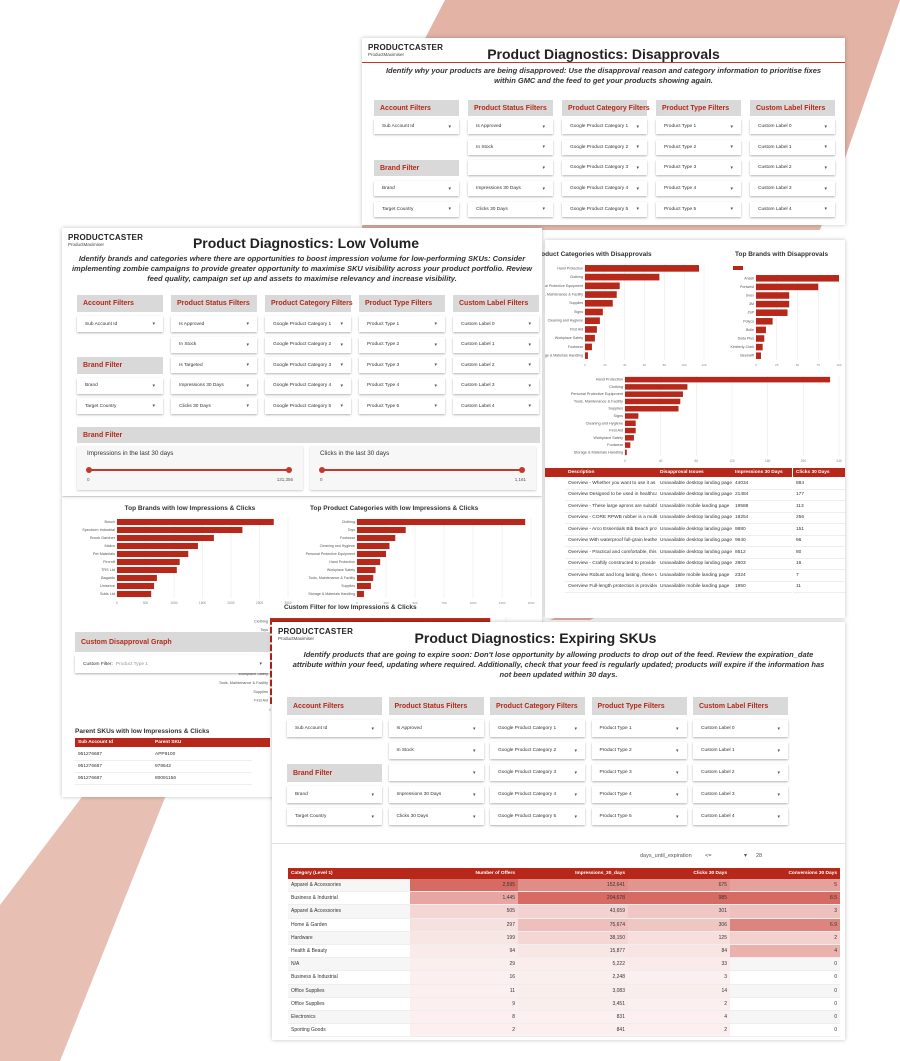  I want to click on table-cell: 29, so click(464, 965).